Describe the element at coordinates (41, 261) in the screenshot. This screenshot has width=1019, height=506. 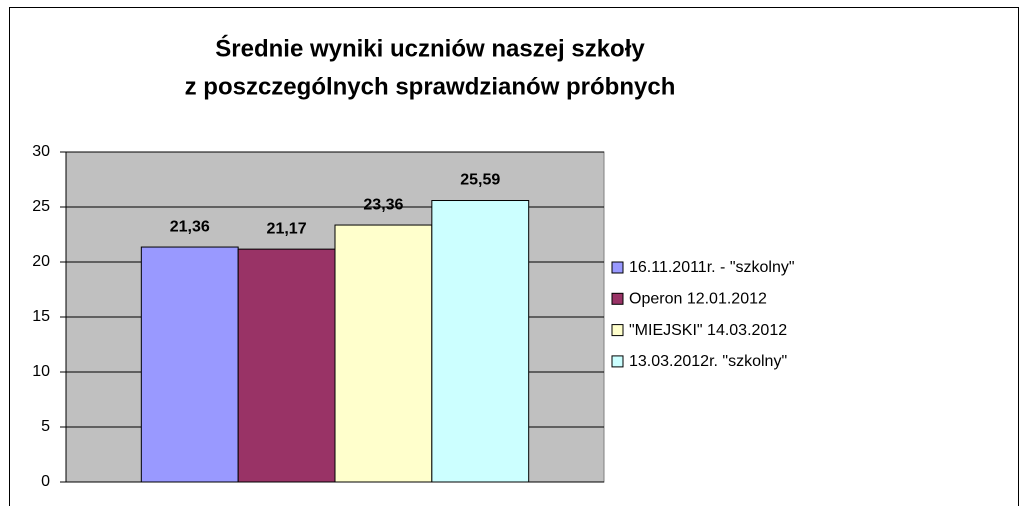
I see `y-tick-label: 20` at that location.